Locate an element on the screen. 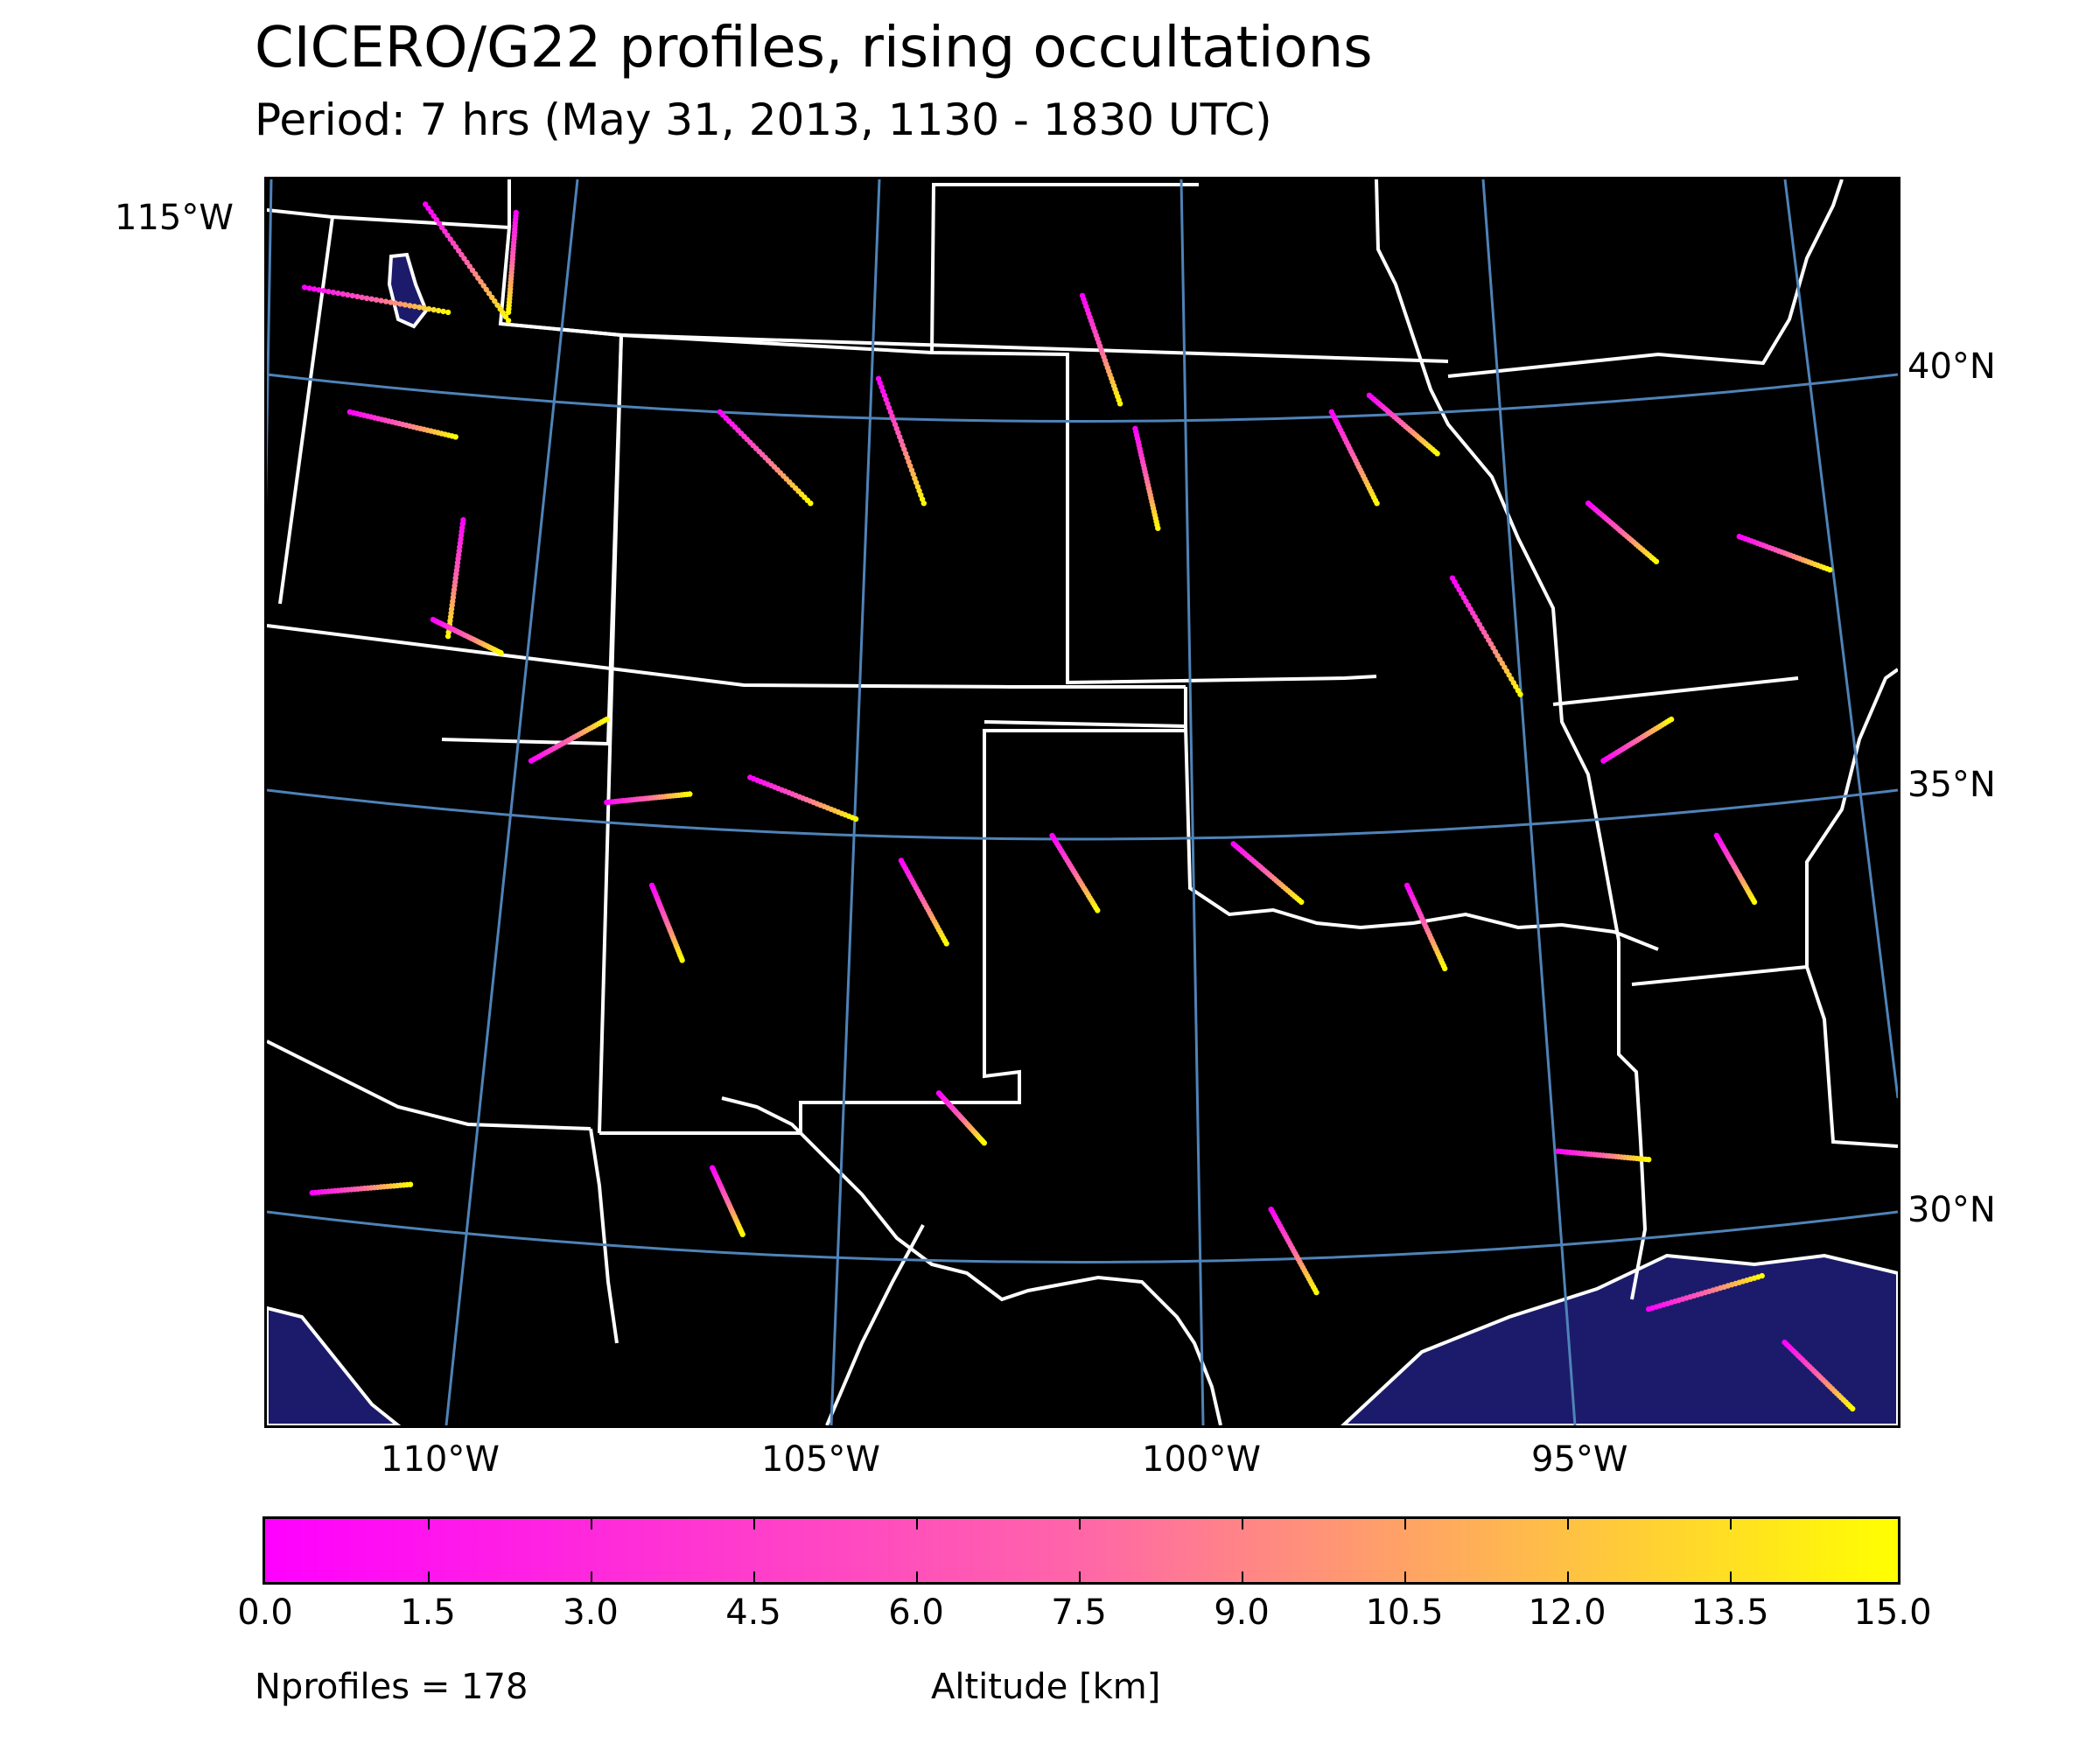  great-salt-lake is located at coordinates (408, 290).